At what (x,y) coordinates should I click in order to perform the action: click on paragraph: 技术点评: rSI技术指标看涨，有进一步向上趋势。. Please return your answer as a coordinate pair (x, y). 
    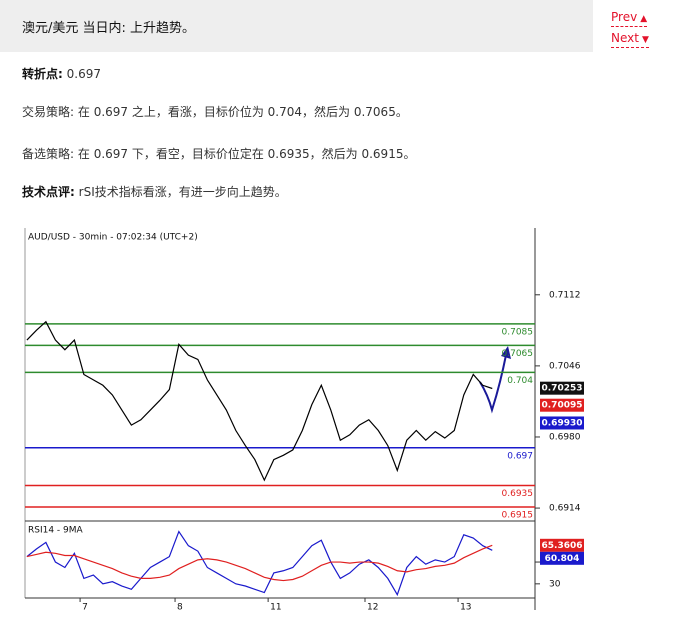
    Looking at the image, I should click on (154, 191).